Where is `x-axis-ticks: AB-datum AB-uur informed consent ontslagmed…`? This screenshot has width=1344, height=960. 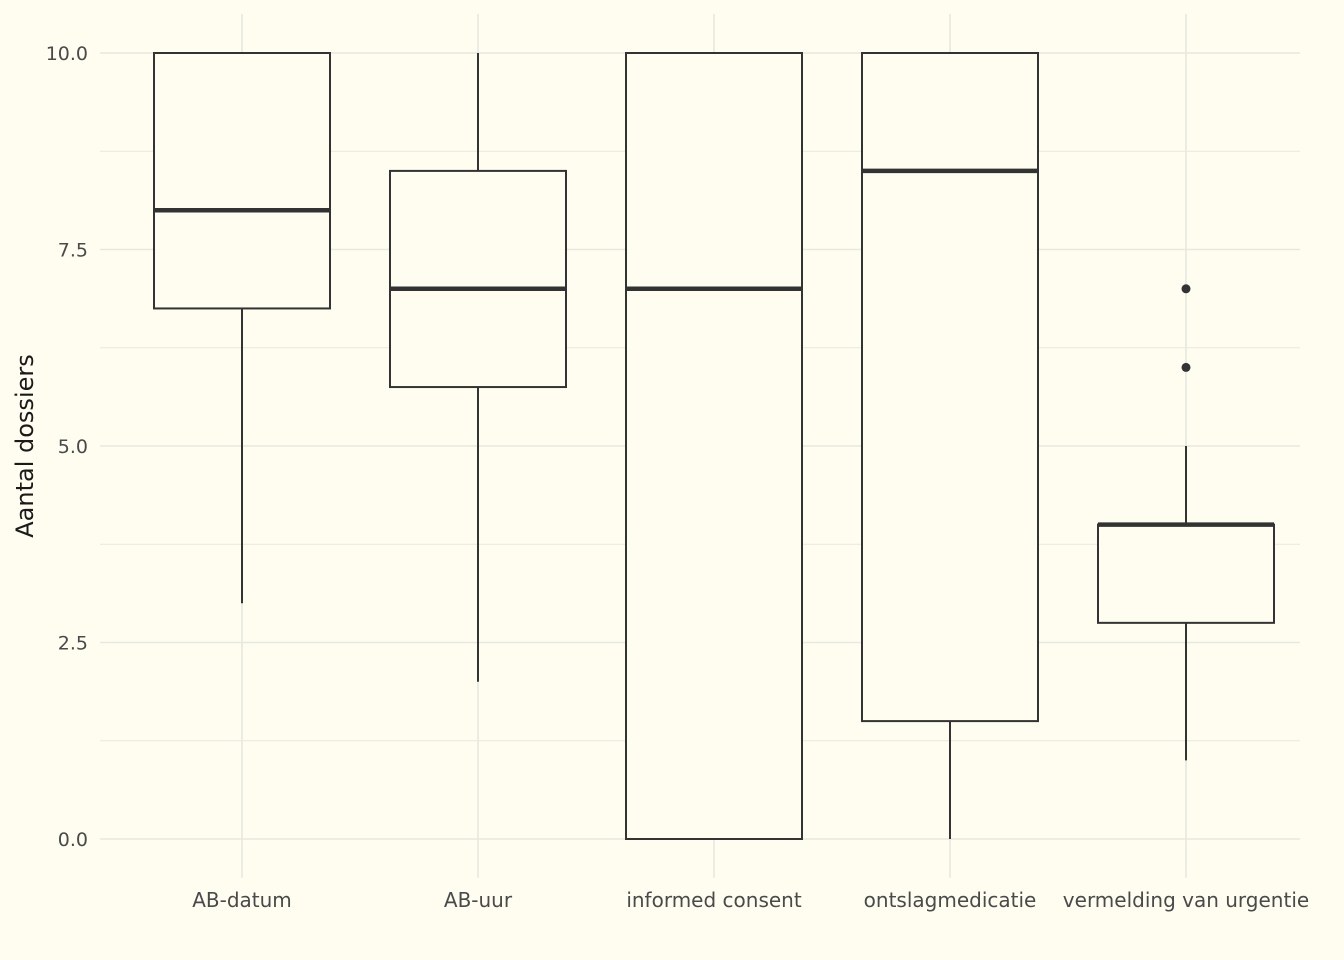 x-axis-ticks: AB-datum AB-uur informed consent ontslagmed… is located at coordinates (750, 900).